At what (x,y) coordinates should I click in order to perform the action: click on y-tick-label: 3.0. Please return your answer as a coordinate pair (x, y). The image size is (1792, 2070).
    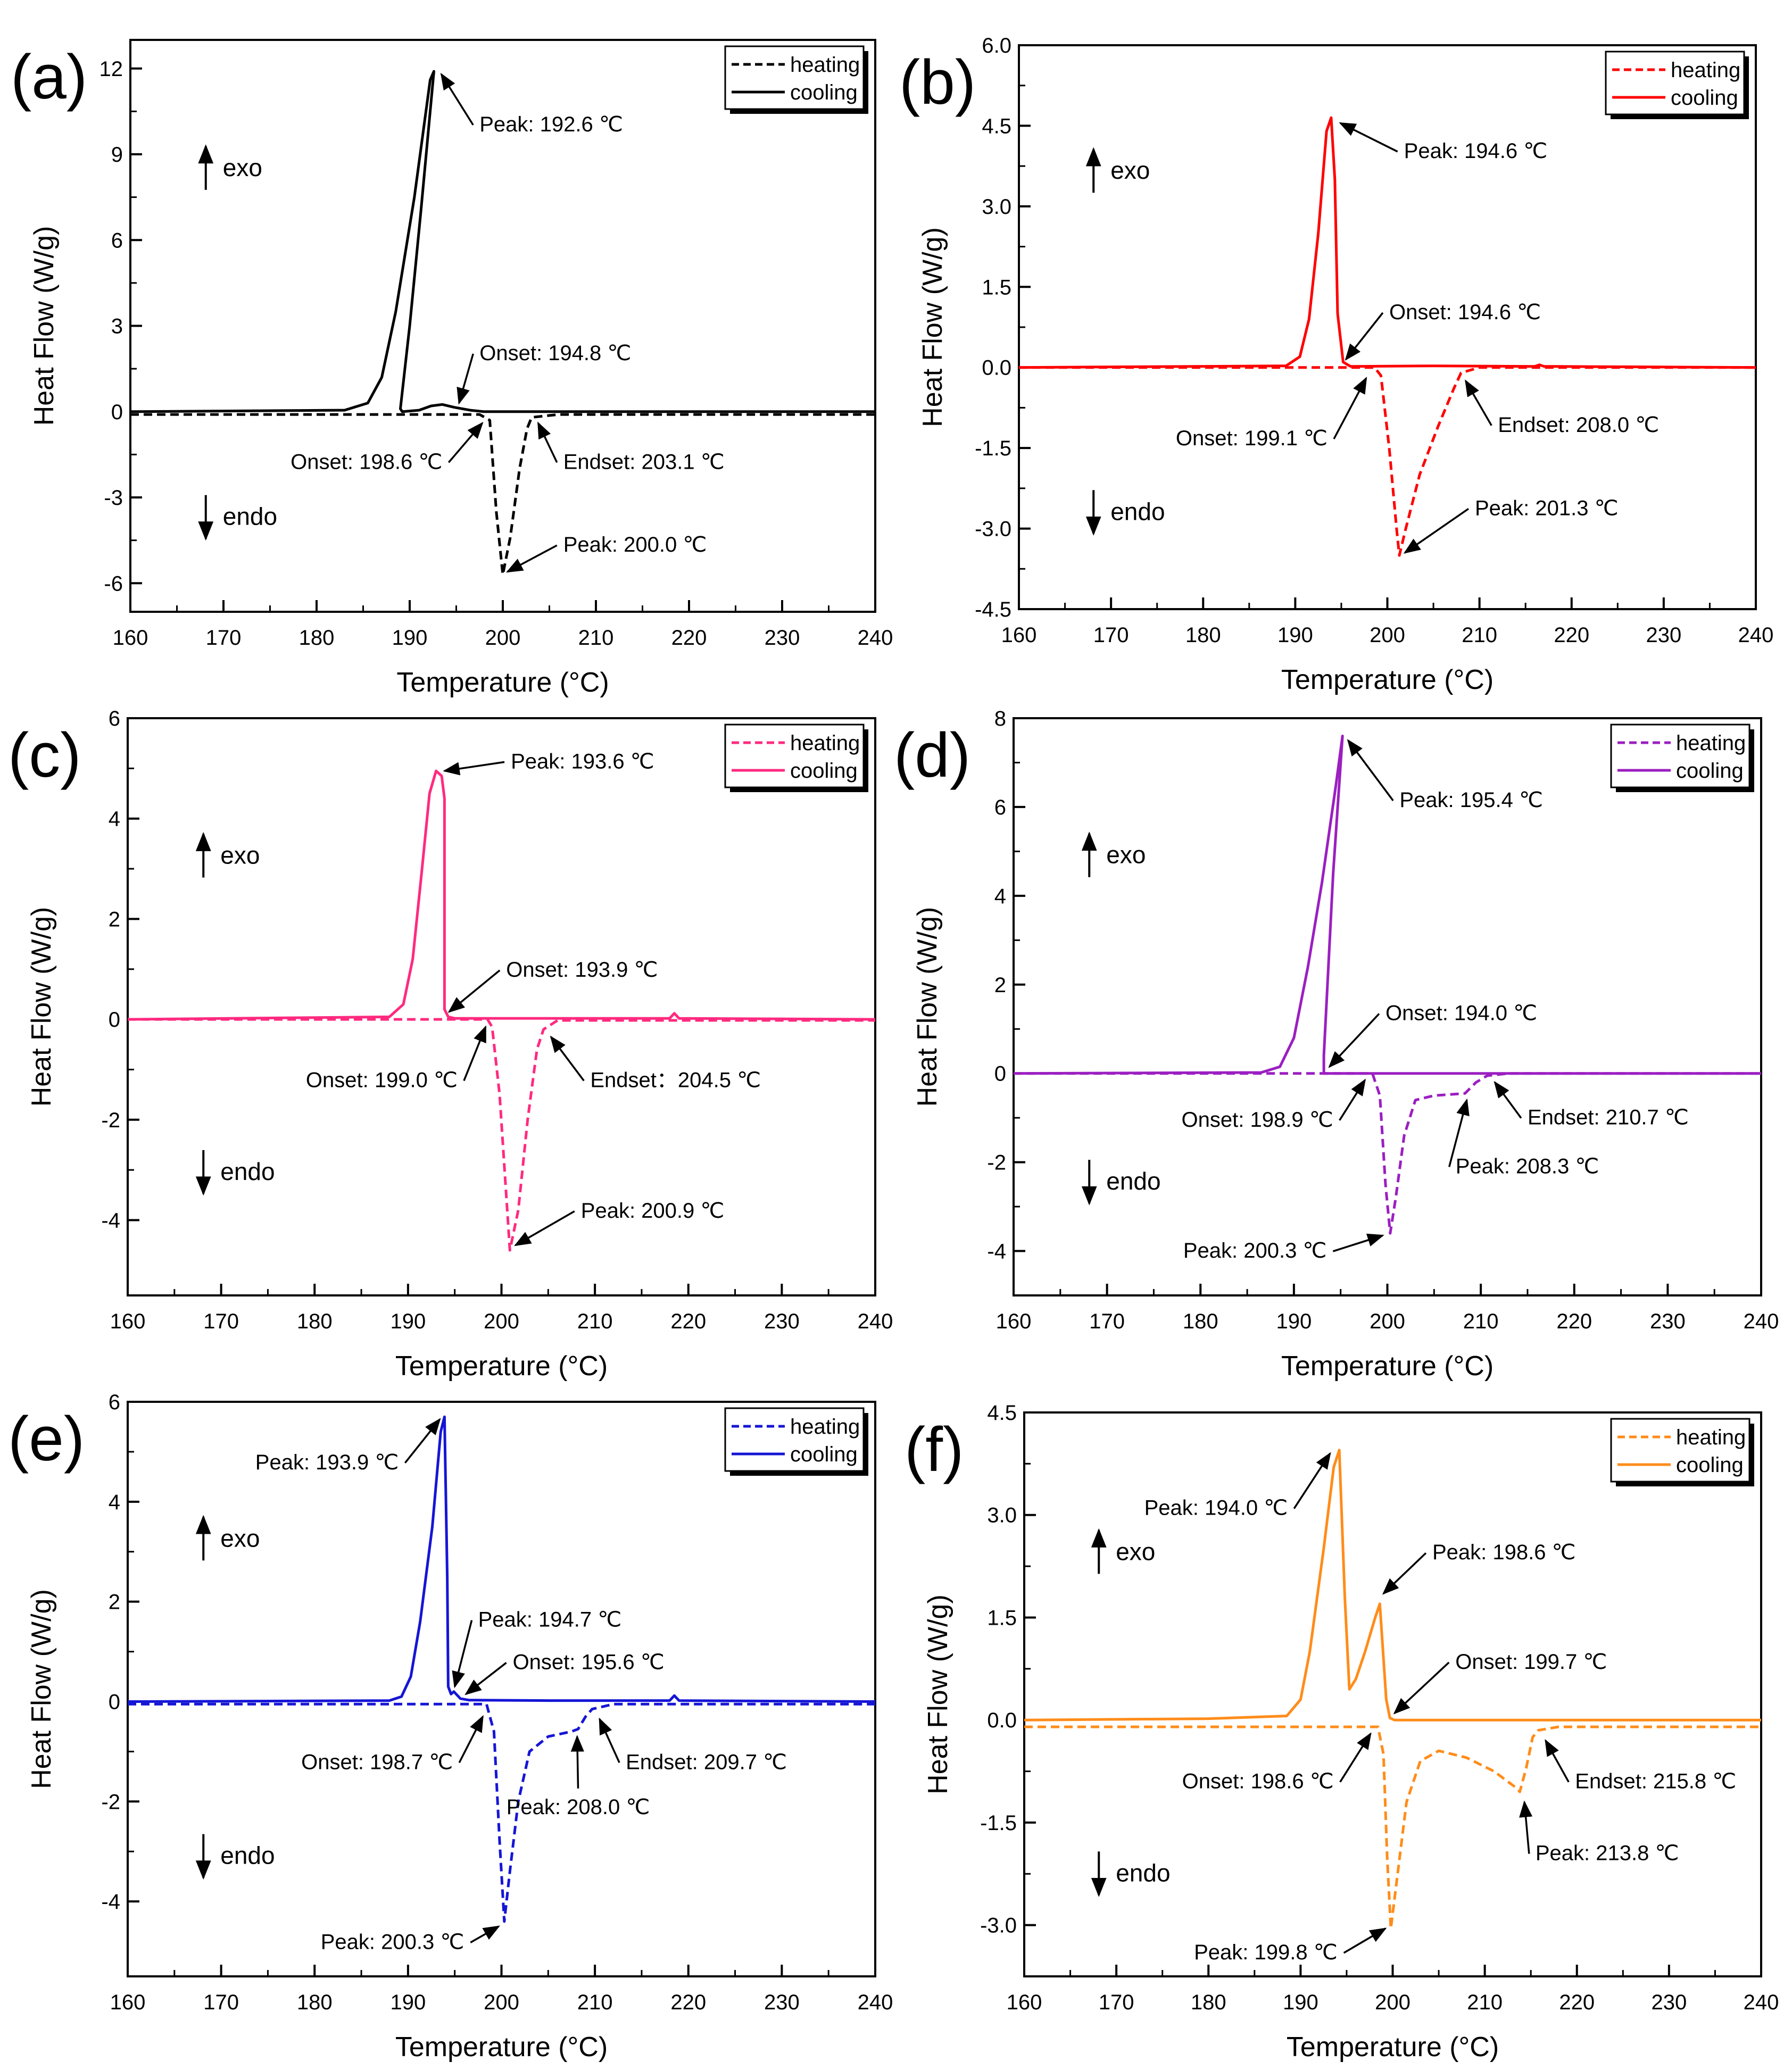
    Looking at the image, I should click on (996, 207).